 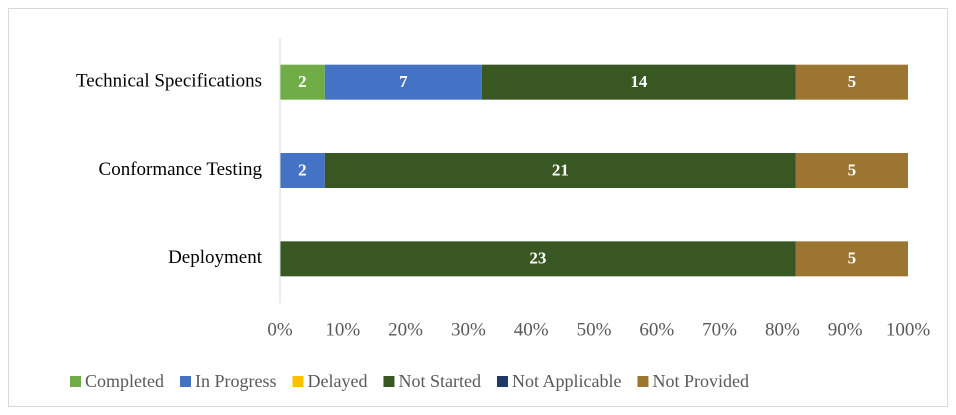 What do you see at coordinates (342, 329) in the screenshot?
I see `x-tick-label: 10%` at bounding box center [342, 329].